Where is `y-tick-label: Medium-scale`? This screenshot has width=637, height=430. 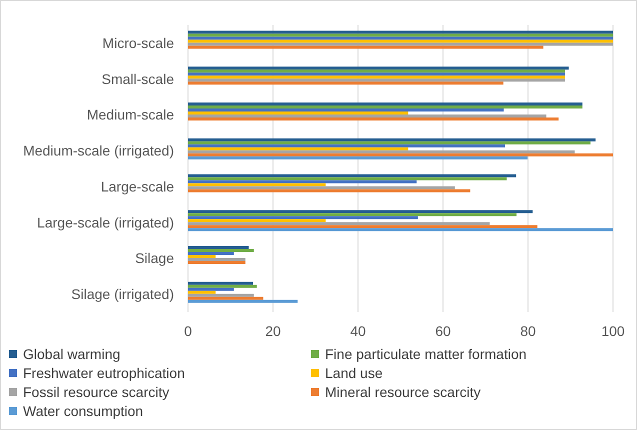
y-tick-label: Medium-scale is located at coordinates (130, 114).